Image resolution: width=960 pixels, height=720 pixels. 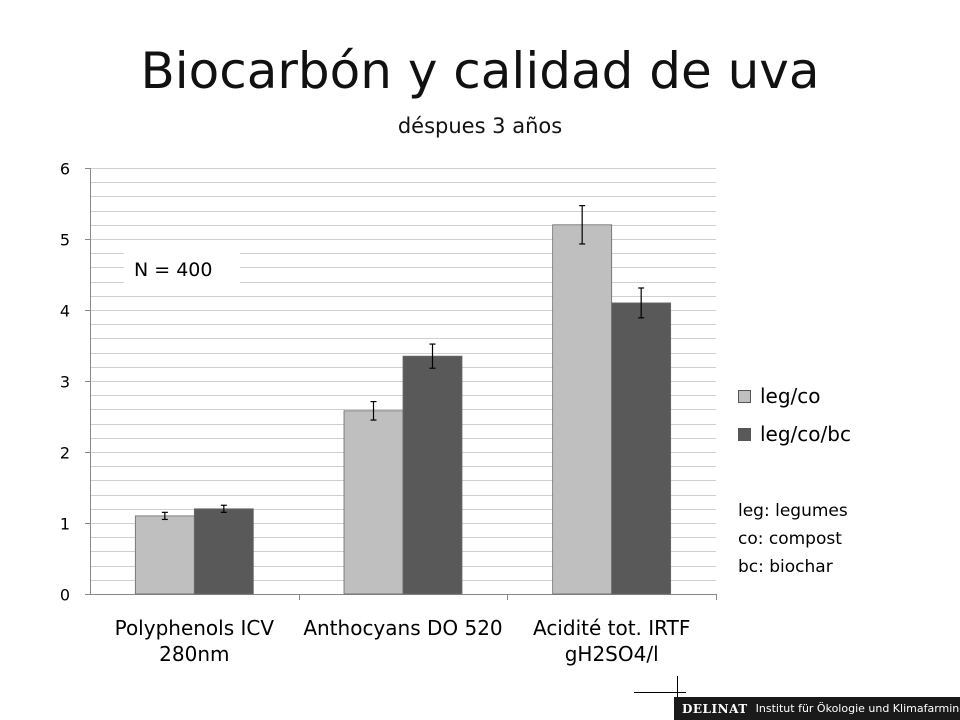 What do you see at coordinates (480, 126) in the screenshot?
I see `chart-subtitle: déspues 3 años` at bounding box center [480, 126].